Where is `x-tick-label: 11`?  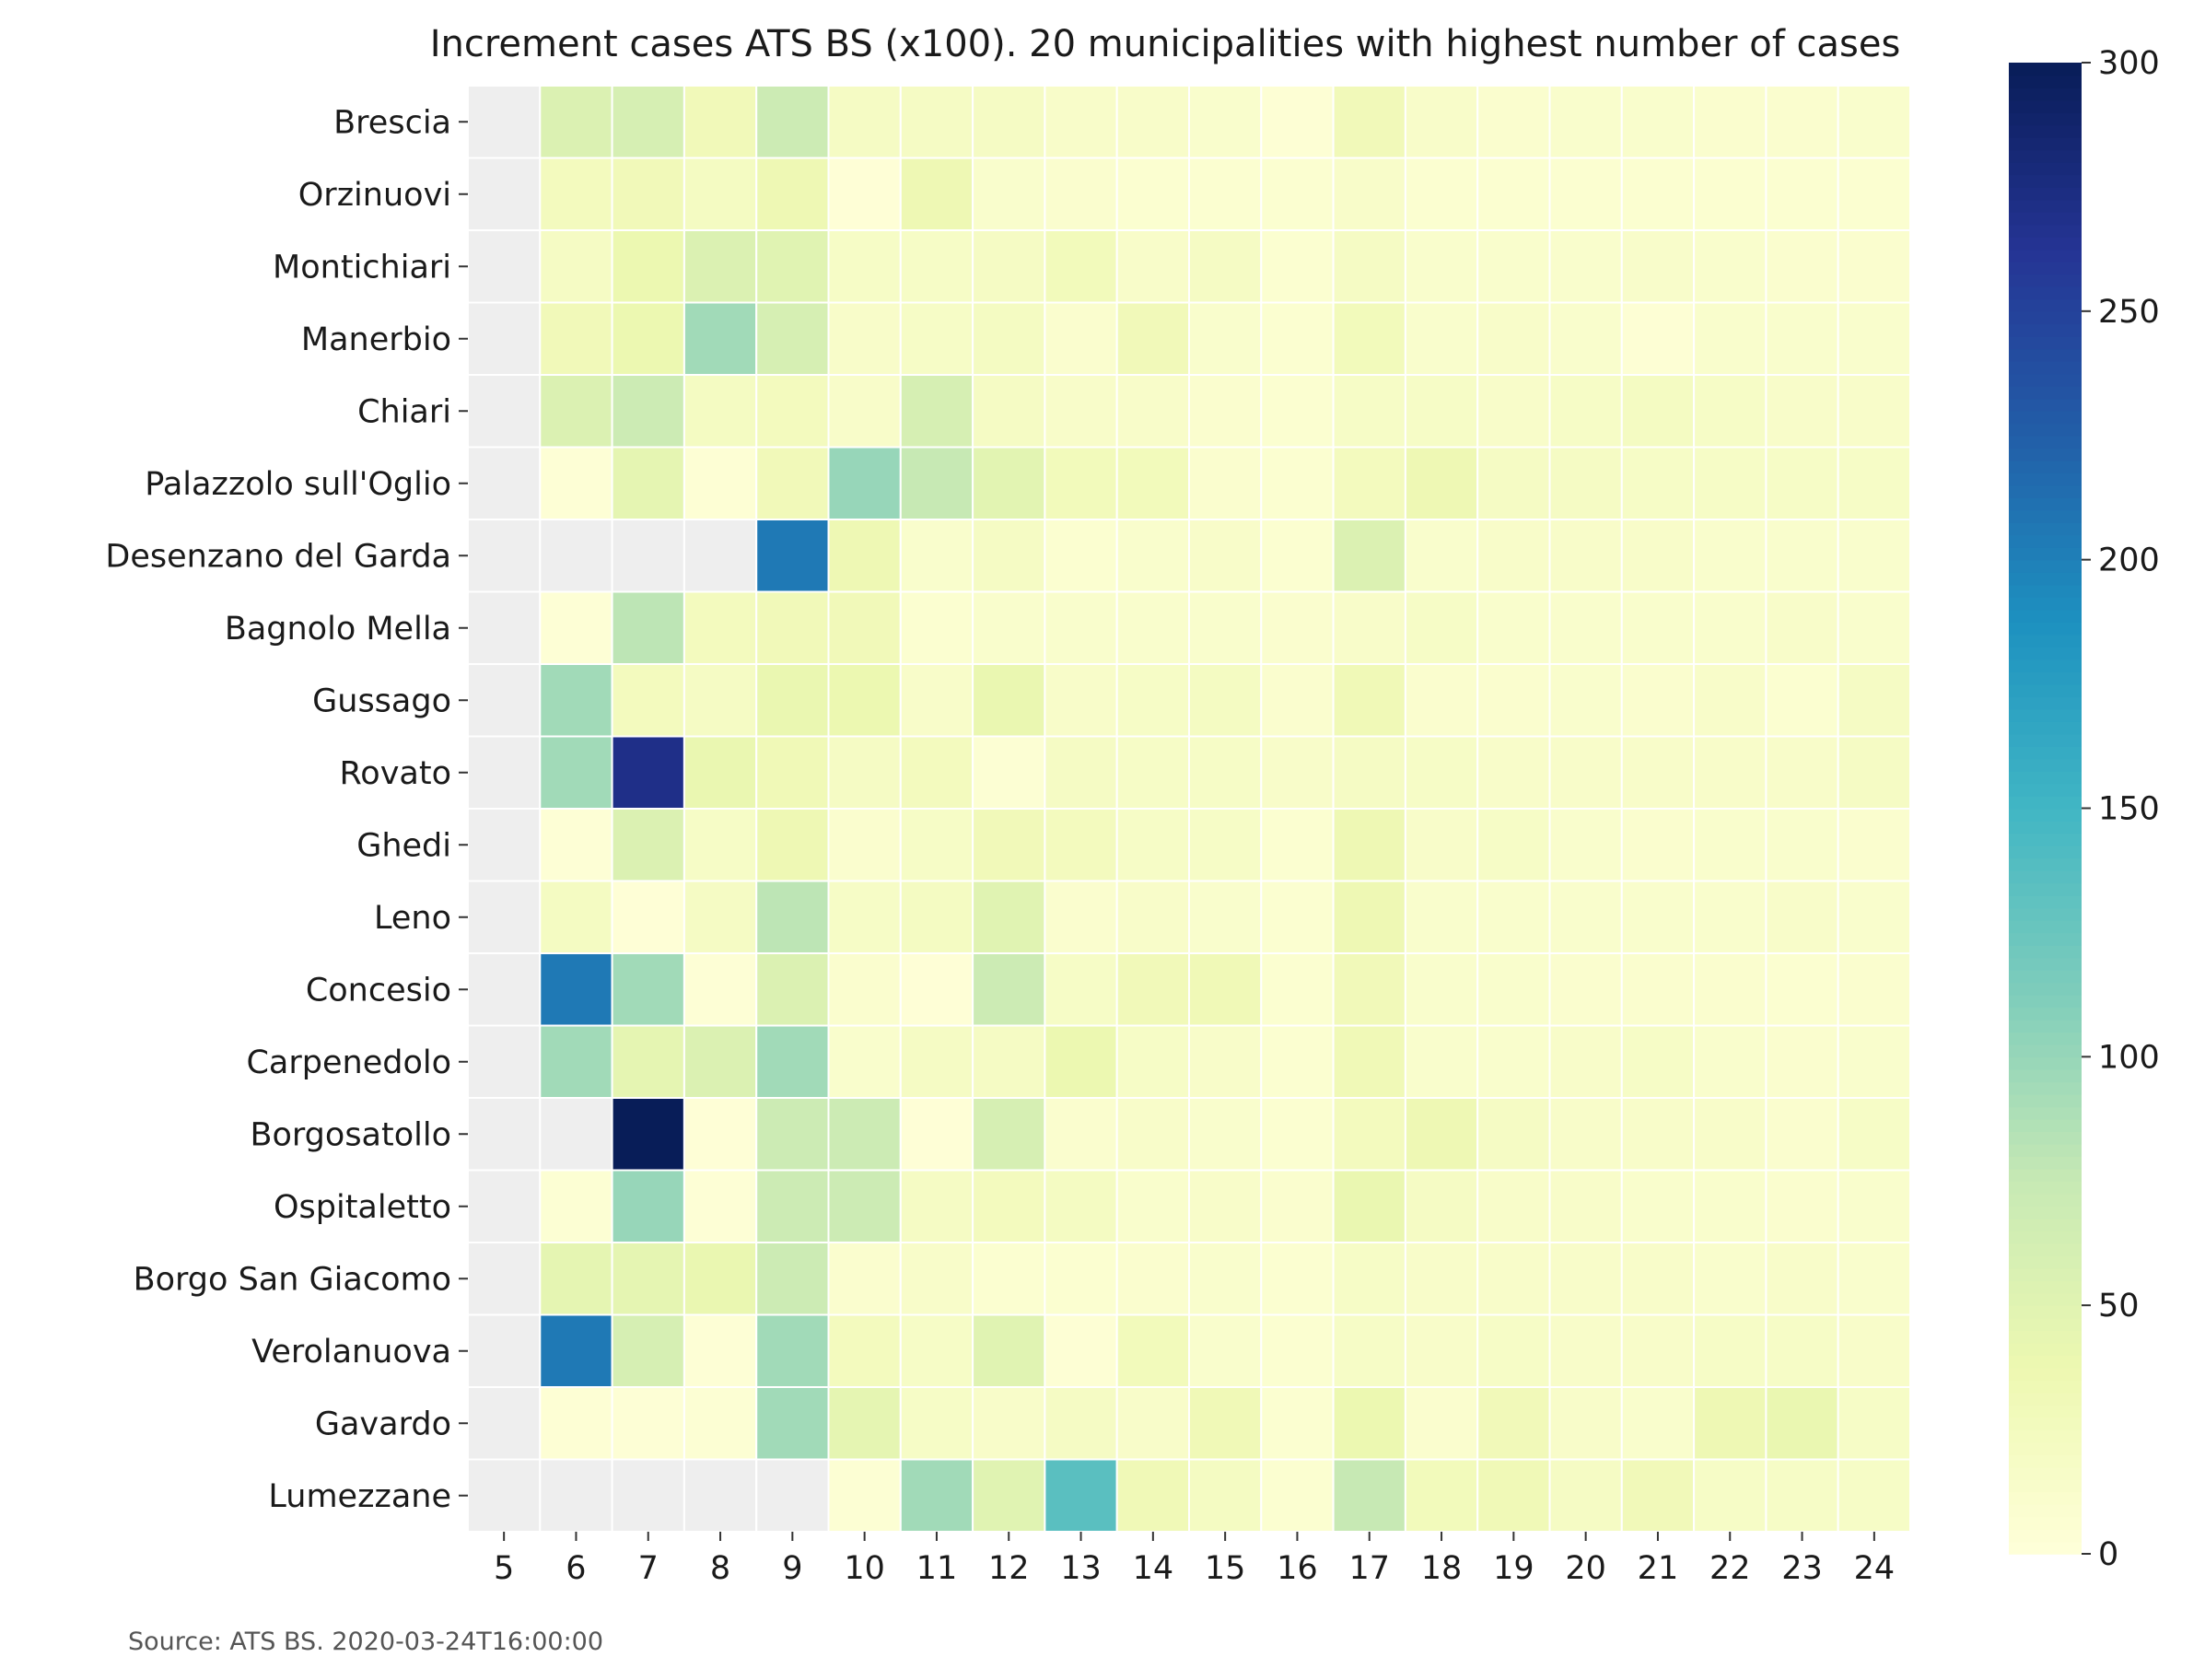 x-tick-label: 11 is located at coordinates (937, 1568).